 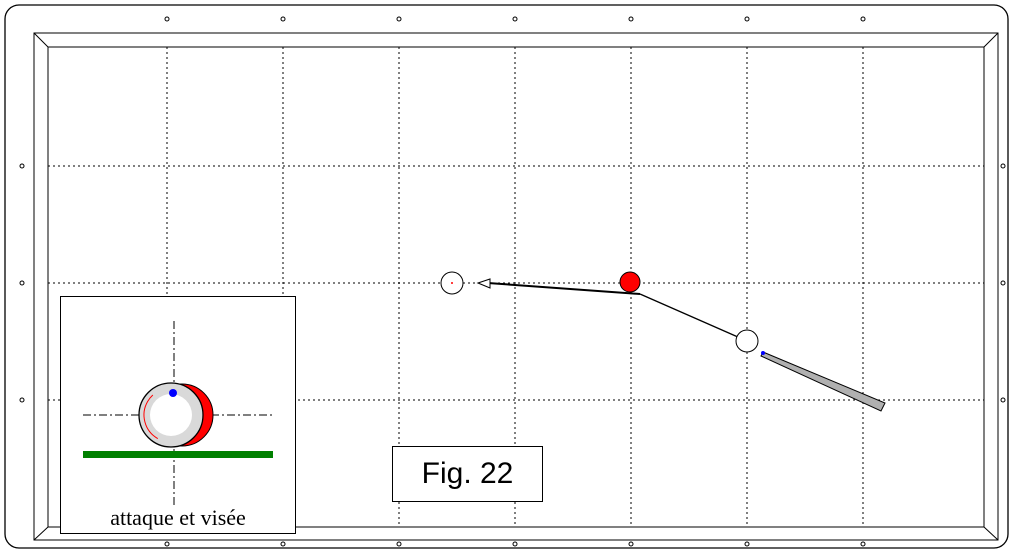 I want to click on cue-ball-path-segment, so click(x=693, y=317).